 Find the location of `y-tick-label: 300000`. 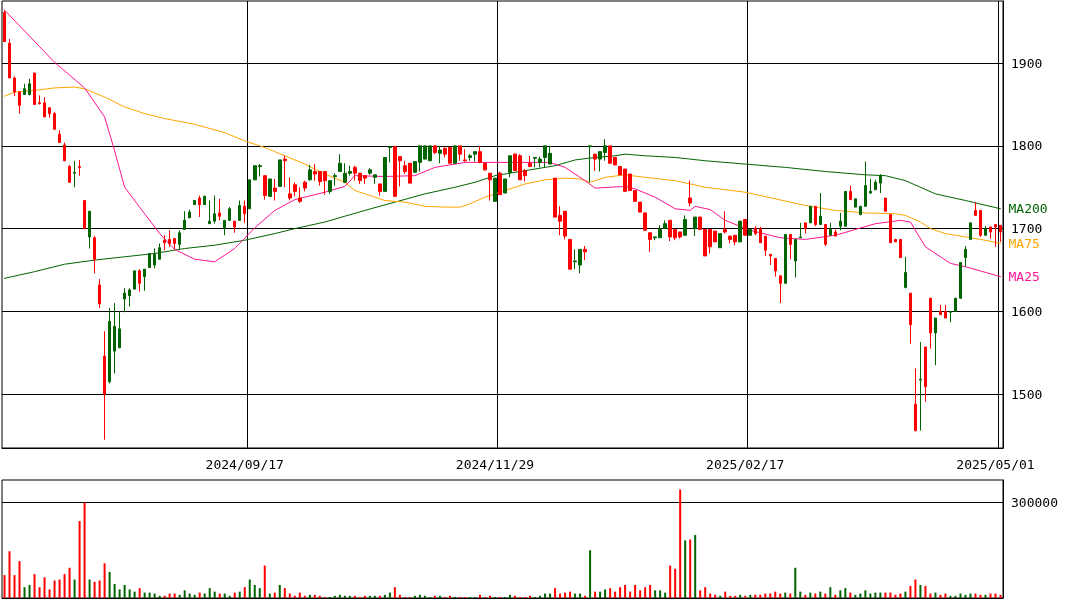

y-tick-label: 300000 is located at coordinates (1034, 503).